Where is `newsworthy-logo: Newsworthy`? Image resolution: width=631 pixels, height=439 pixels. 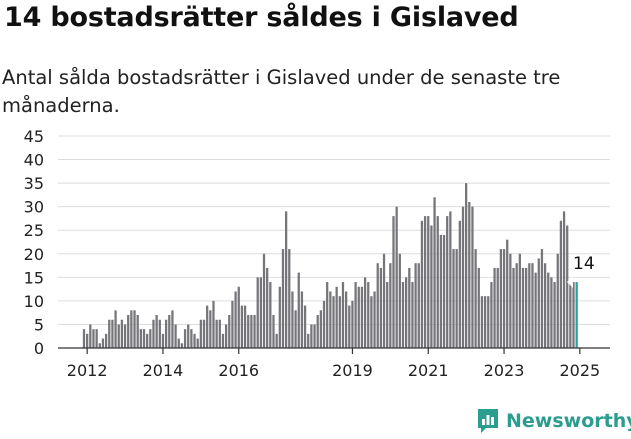
newsworthy-logo: Newsworthy is located at coordinates (553, 421).